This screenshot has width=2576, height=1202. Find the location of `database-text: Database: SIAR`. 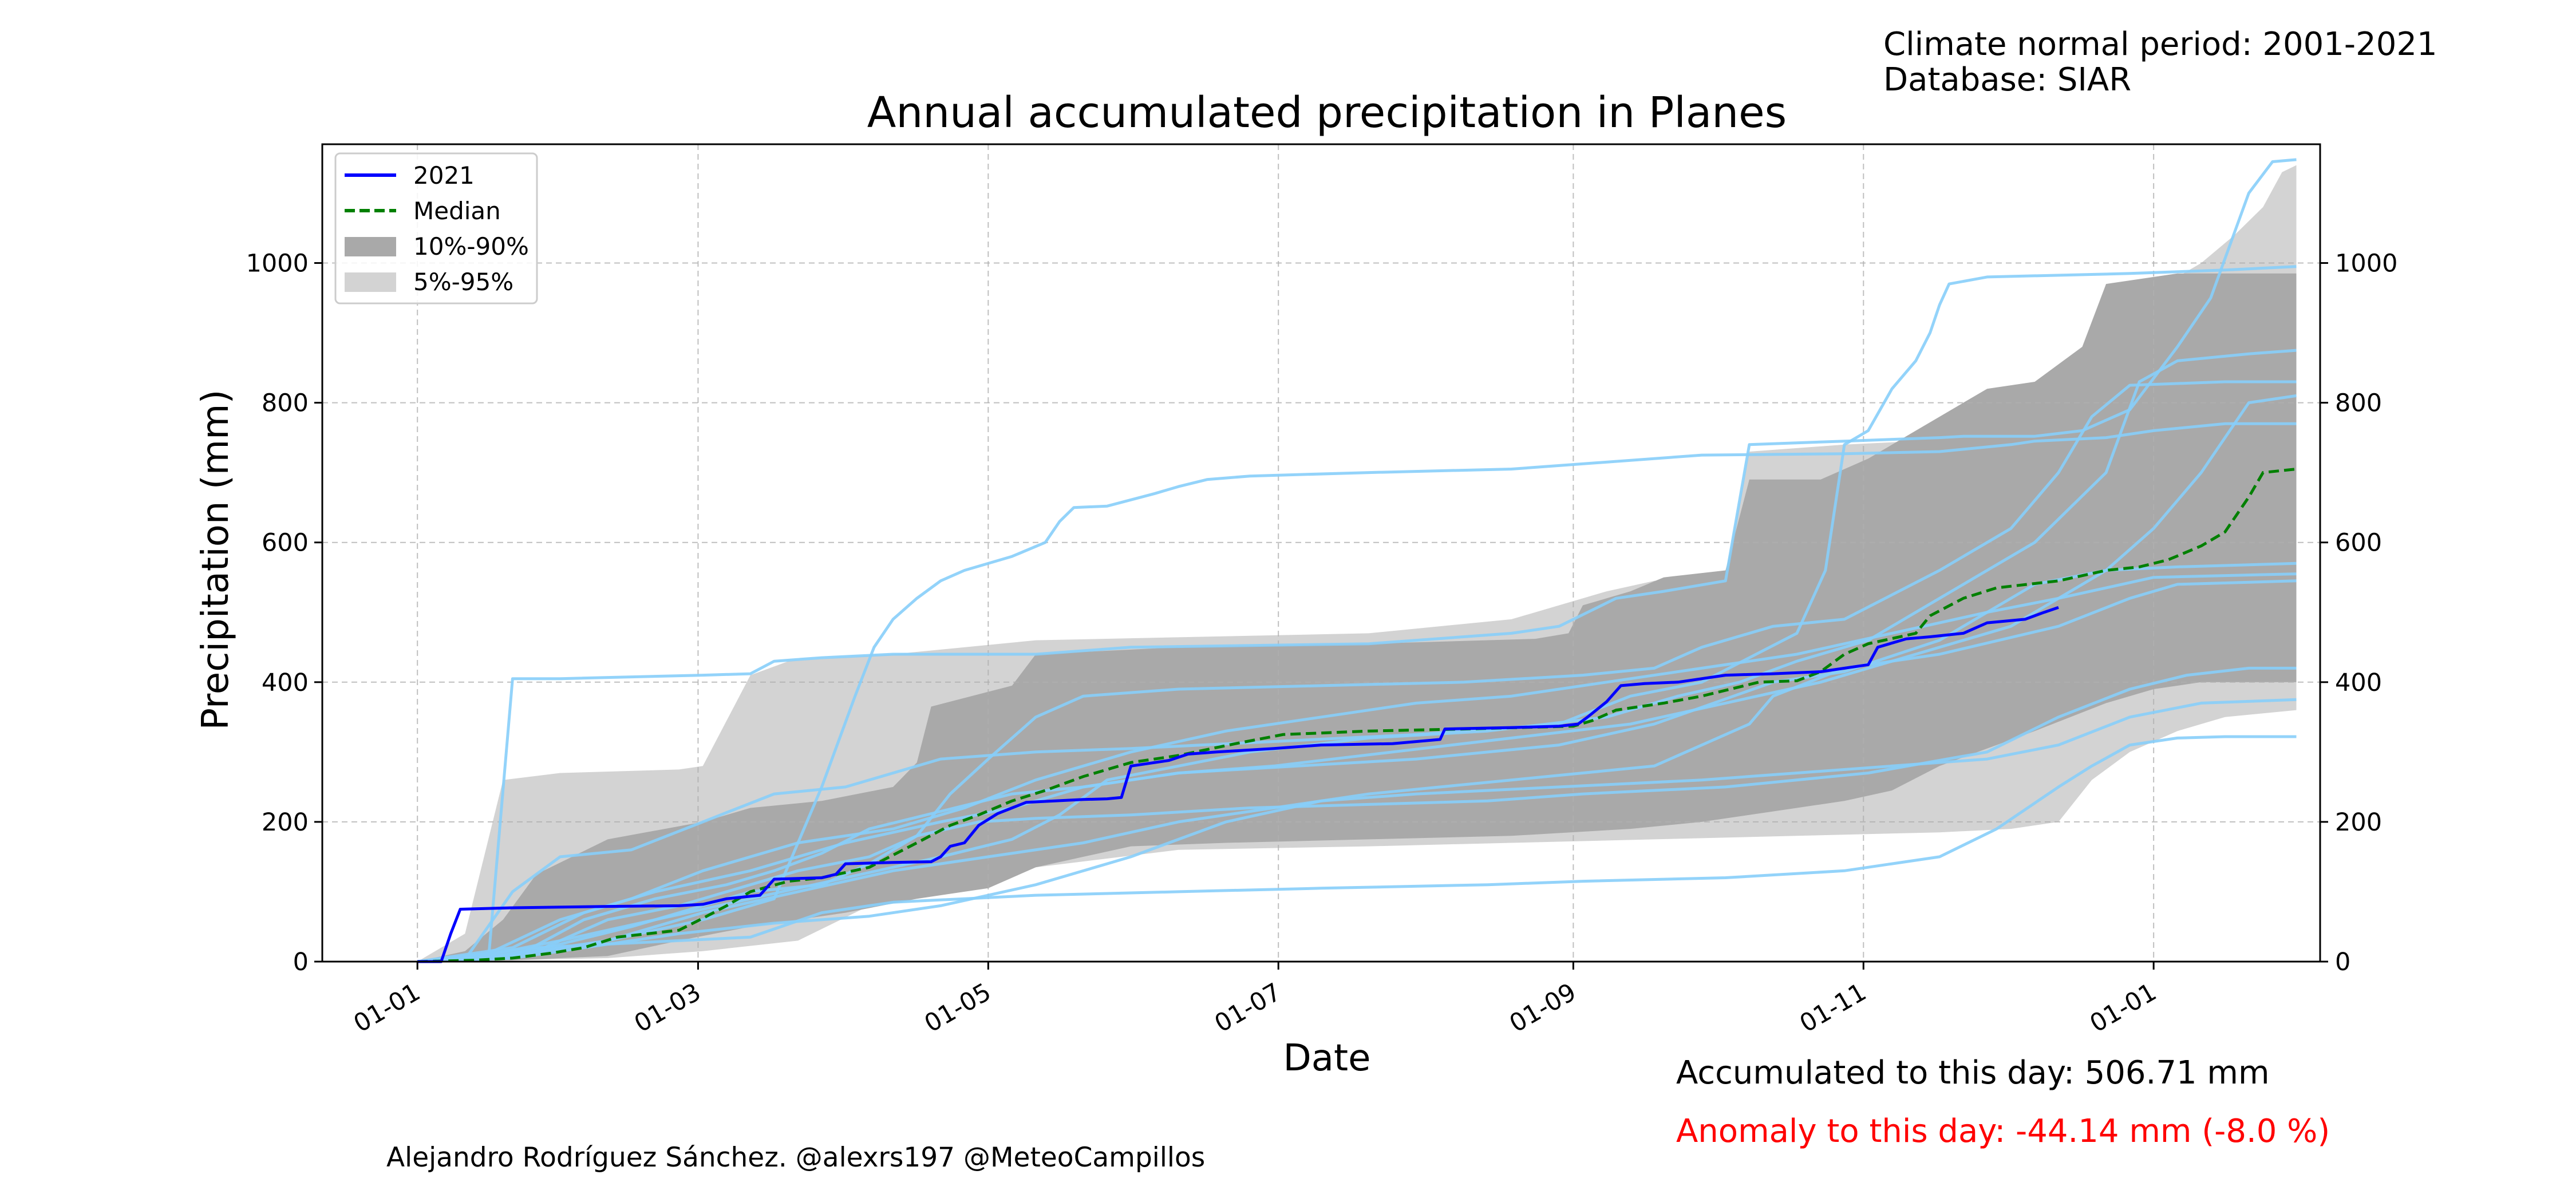

database-text: Database: SIAR is located at coordinates (2007, 80).